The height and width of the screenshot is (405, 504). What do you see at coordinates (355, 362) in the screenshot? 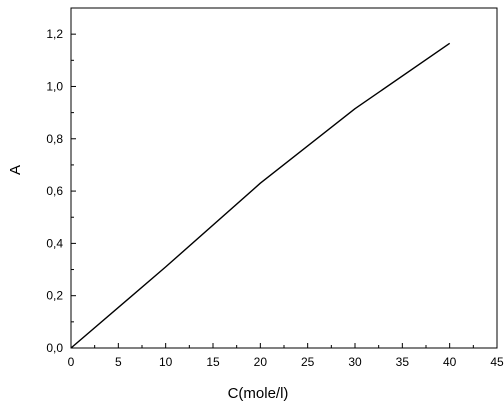
I see `x-tick-label: 30` at bounding box center [355, 362].